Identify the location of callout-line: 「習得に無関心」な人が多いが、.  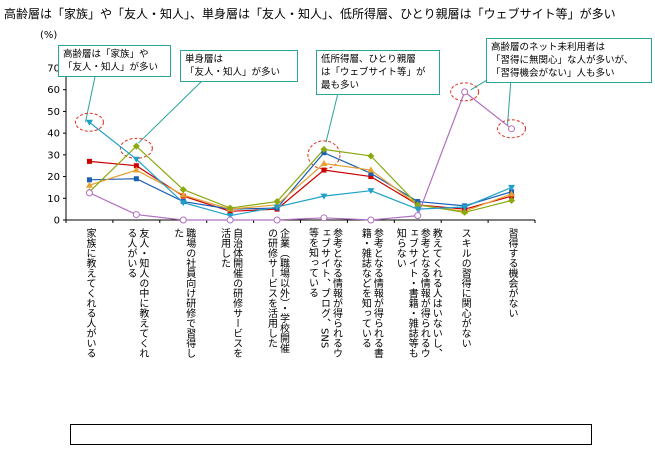
(562, 60).